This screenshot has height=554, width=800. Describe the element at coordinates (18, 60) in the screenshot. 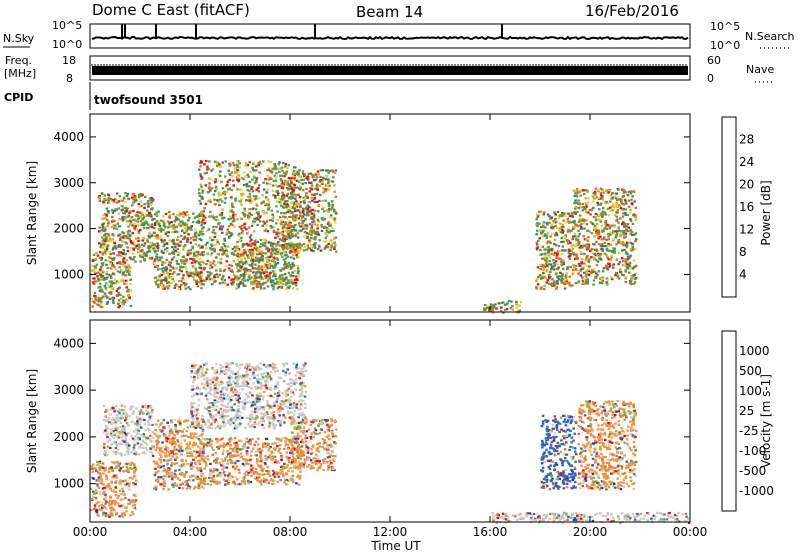

I see `freq-label: Freq.` at that location.